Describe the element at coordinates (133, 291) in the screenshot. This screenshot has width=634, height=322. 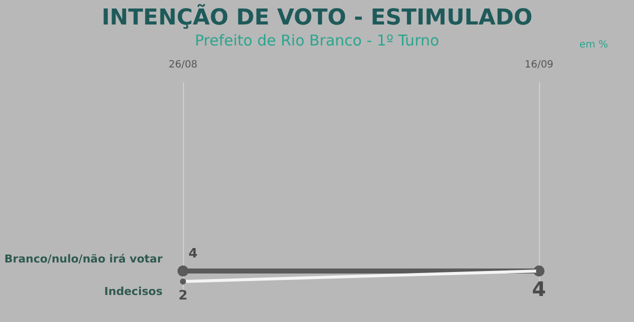
I see `series-label: Indecisos` at that location.